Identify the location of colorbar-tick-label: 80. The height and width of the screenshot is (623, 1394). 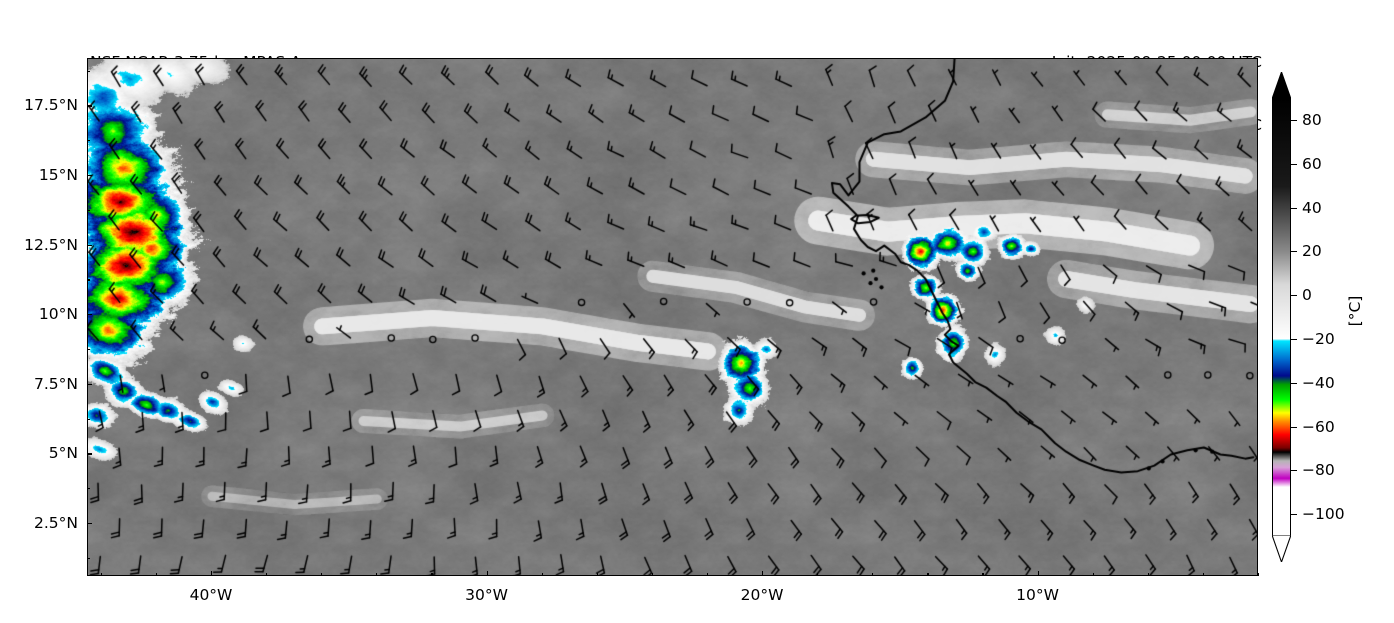
(1312, 119).